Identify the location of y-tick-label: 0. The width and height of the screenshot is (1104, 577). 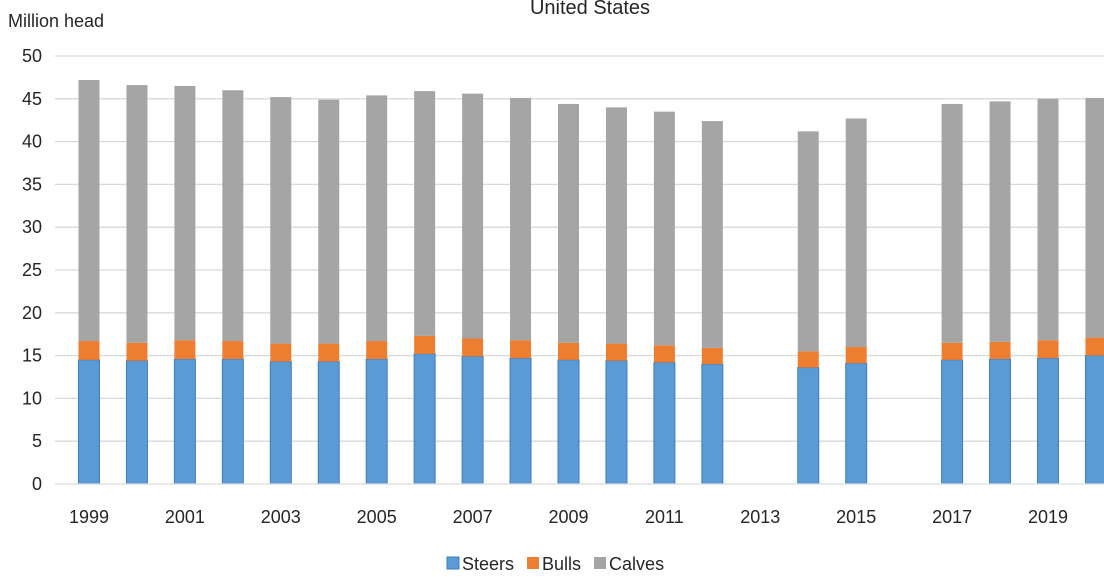
(37, 484).